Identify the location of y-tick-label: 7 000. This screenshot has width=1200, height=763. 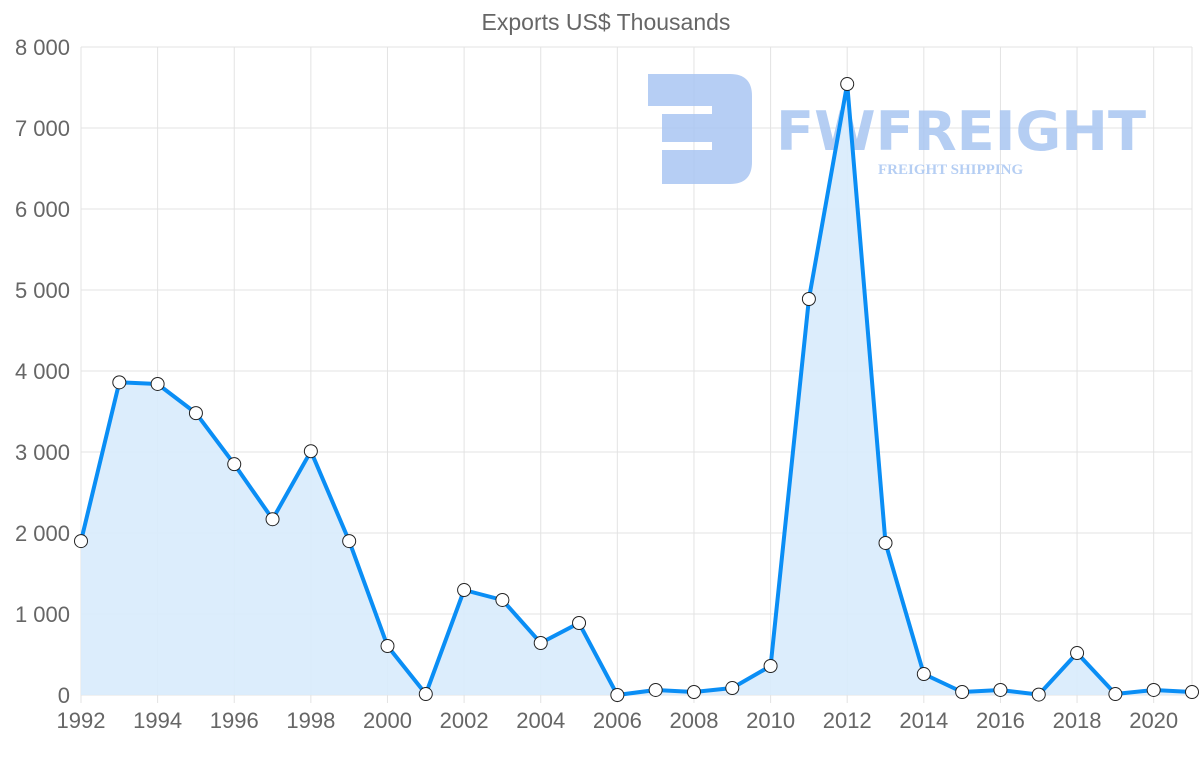
(42, 128).